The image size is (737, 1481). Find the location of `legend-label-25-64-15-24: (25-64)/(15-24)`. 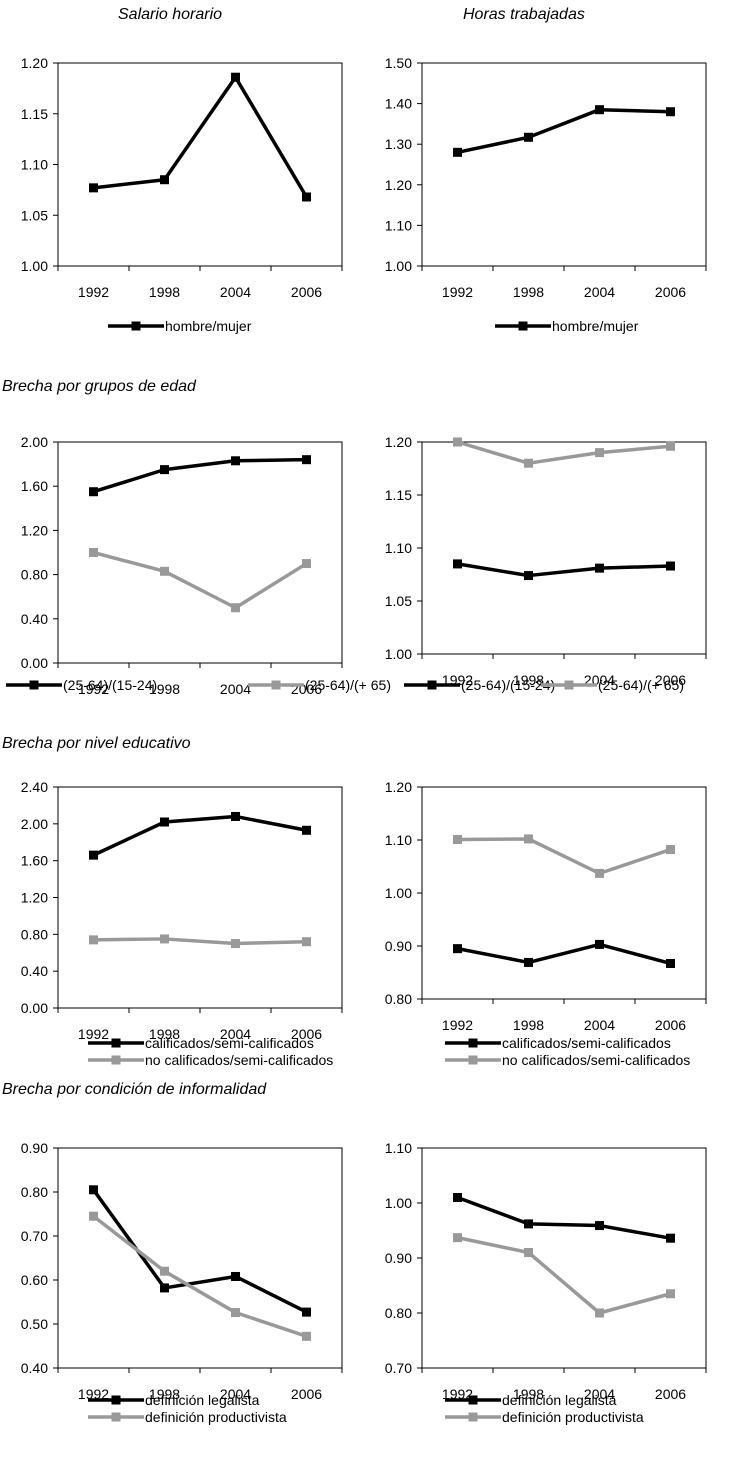

legend-label-25-64-15-24: (25-64)/(15-24) is located at coordinates (508, 685).